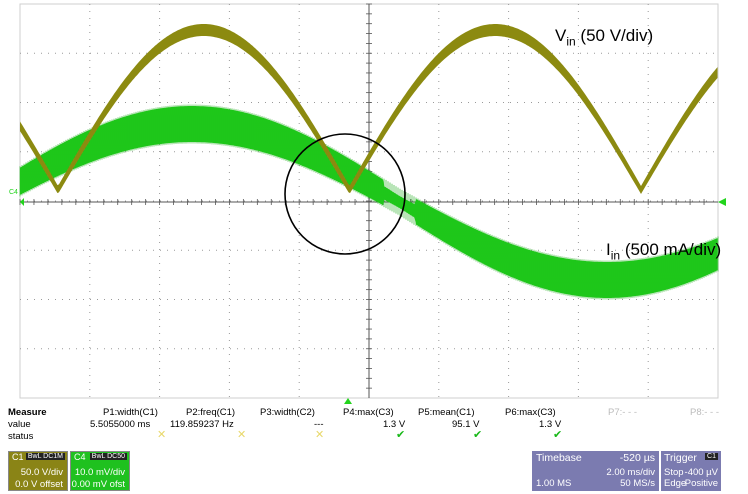 Image resolution: width=748 pixels, height=494 pixels. Describe the element at coordinates (637, 458) in the screenshot. I see `timebase-delay: -520 µs` at that location.